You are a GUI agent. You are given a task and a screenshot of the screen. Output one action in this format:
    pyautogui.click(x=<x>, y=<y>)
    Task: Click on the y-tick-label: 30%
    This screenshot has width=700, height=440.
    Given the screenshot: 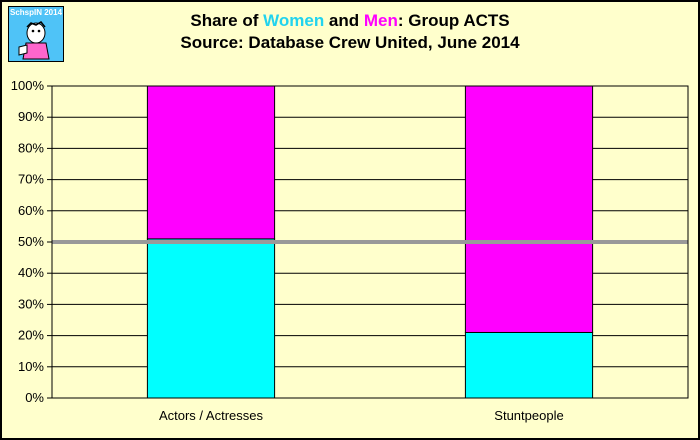 What is the action you would take?
    pyautogui.click(x=31, y=303)
    